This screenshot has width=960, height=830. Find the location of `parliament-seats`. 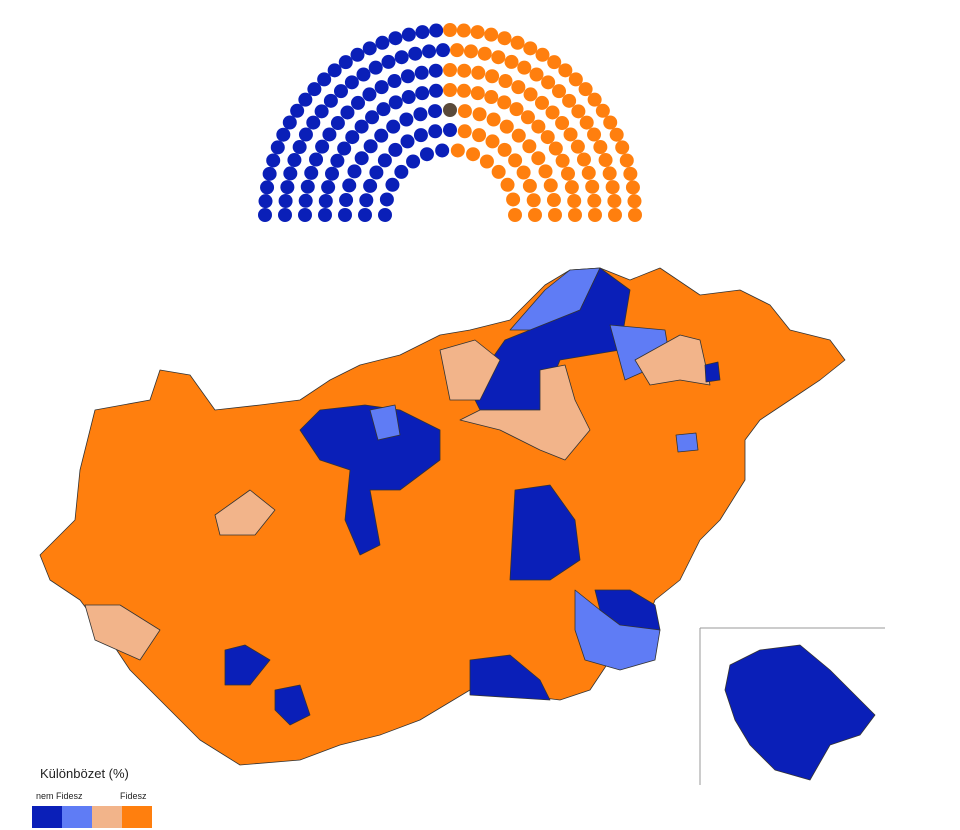

parliament-seats is located at coordinates (450, 122).